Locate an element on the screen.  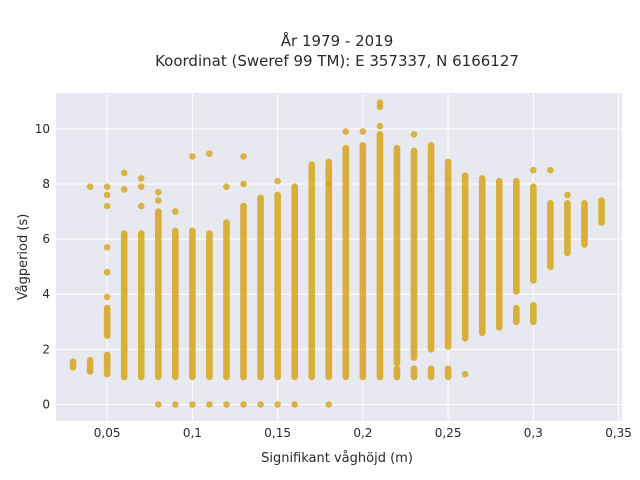
chart-title-line1: År 1979 - 2019 is located at coordinates (337, 40).